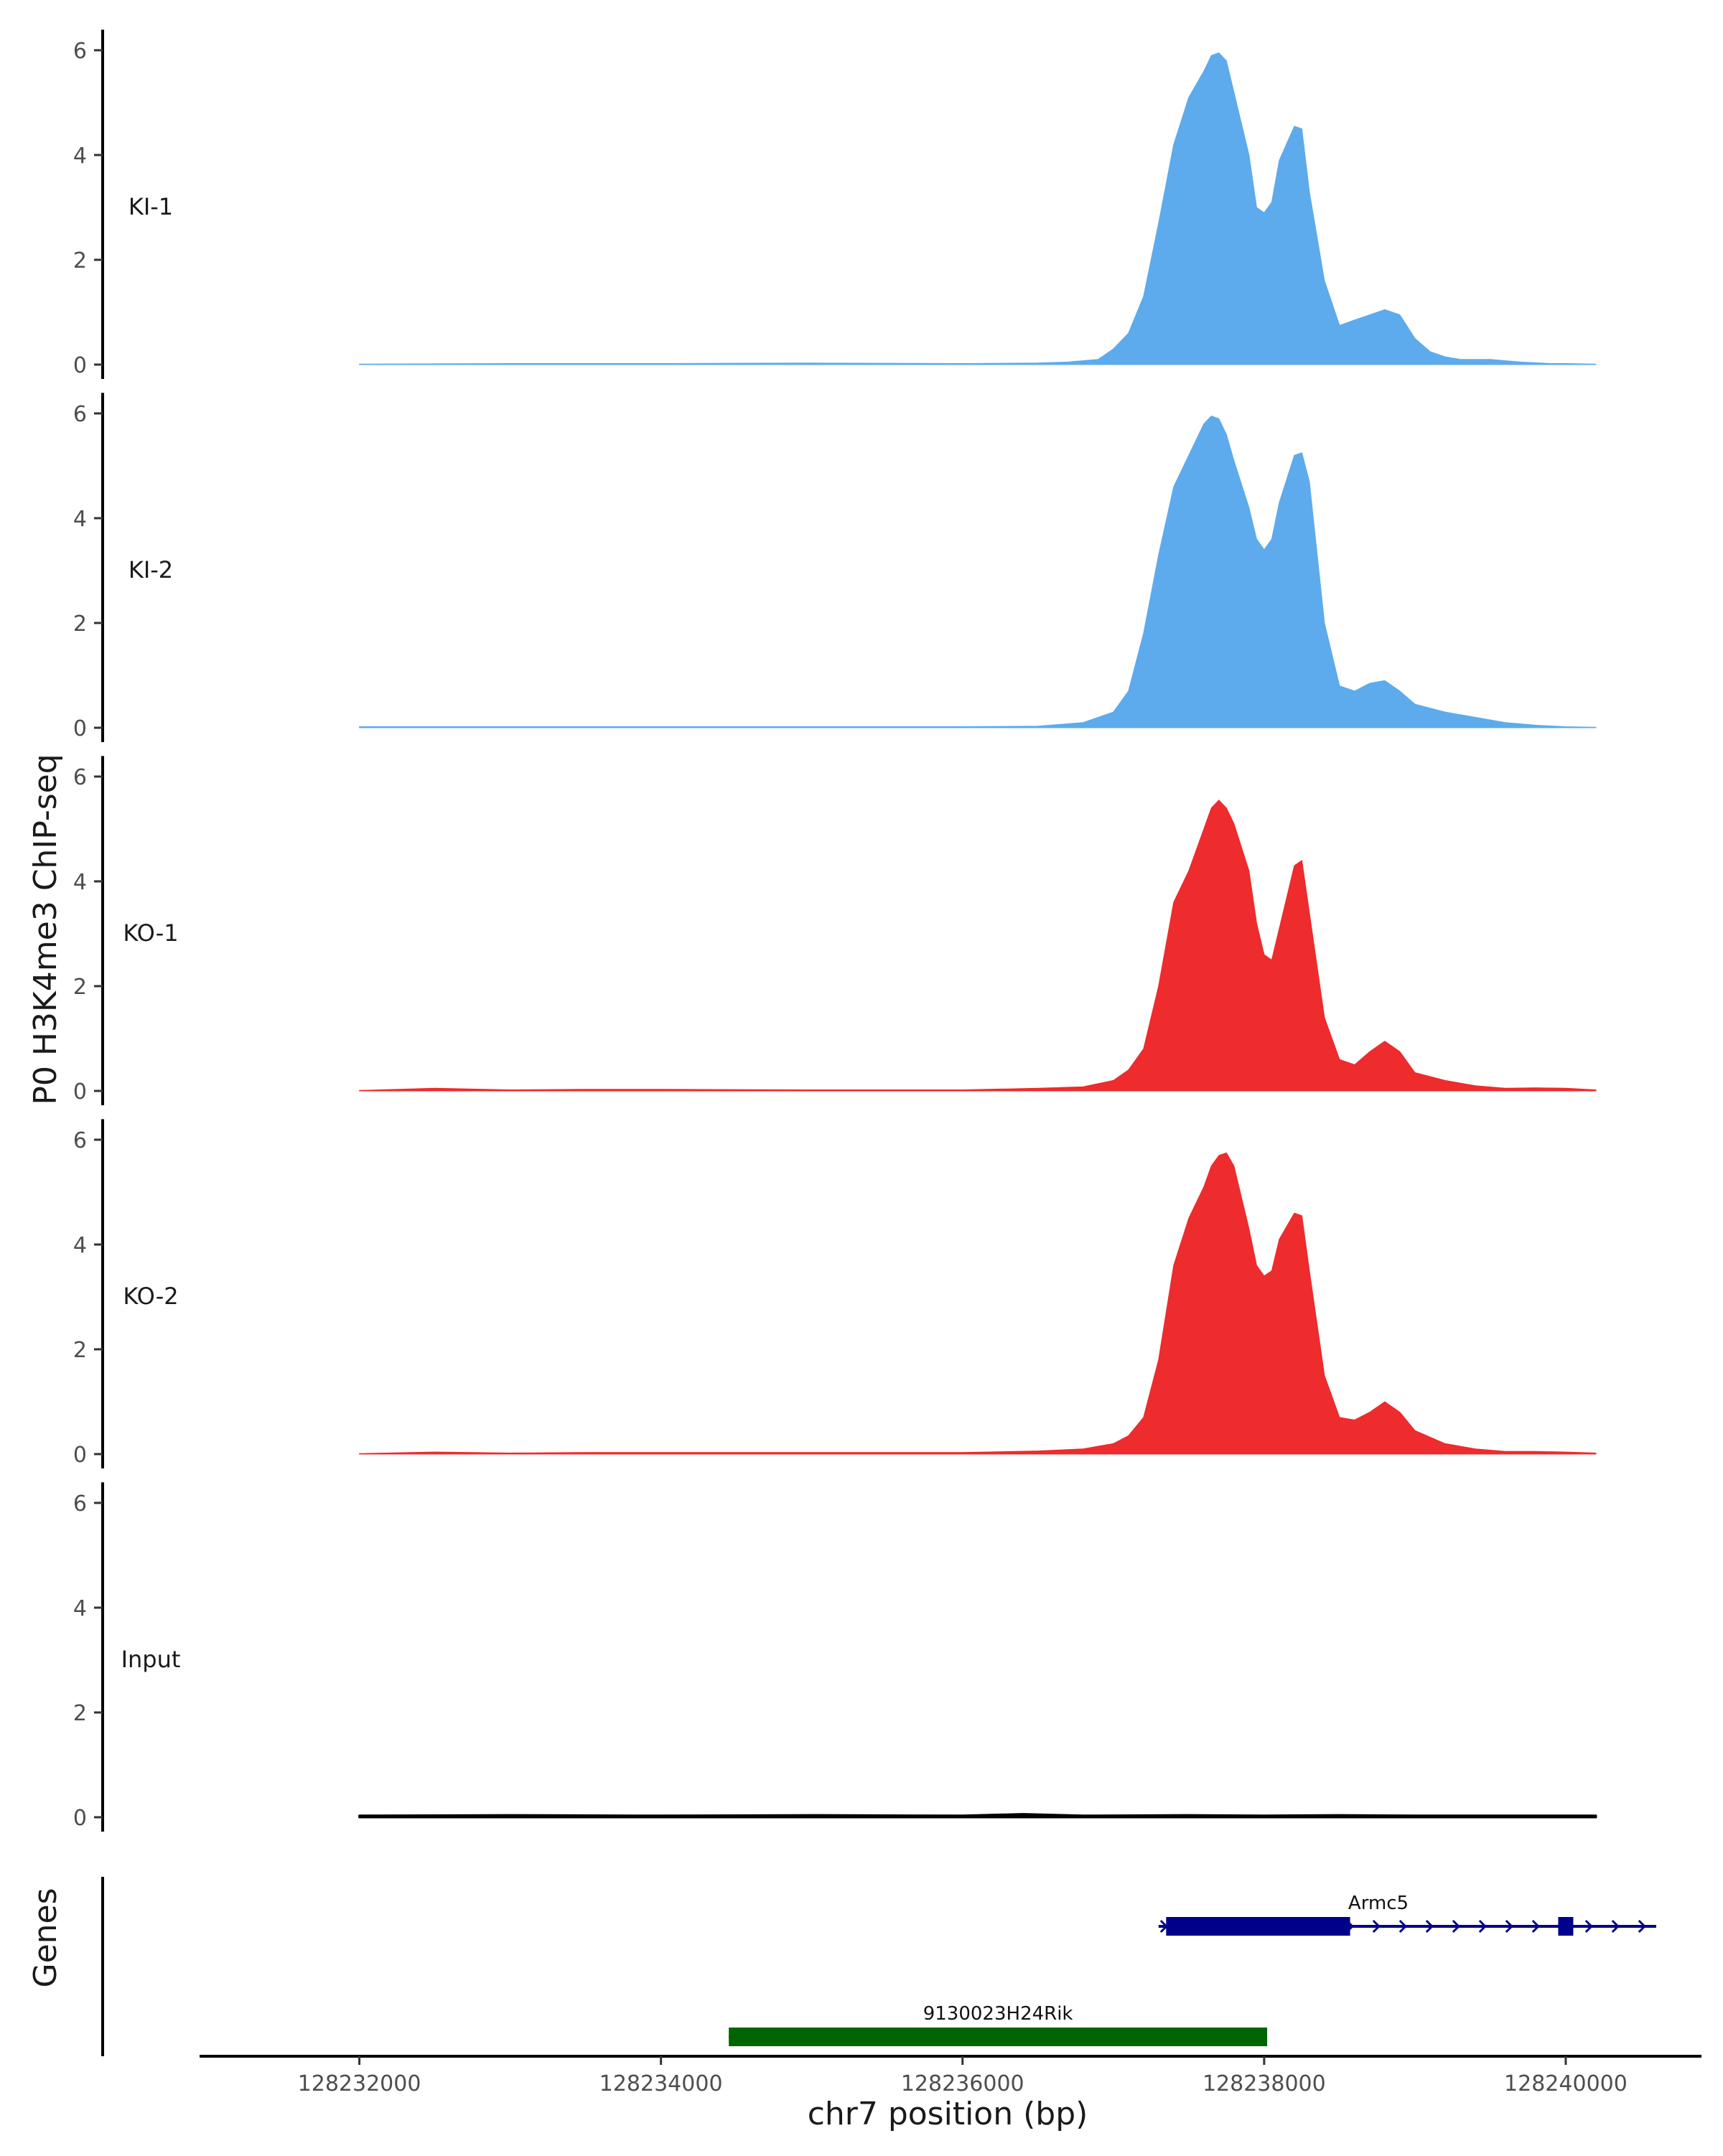  What do you see at coordinates (151, 206) in the screenshot?
I see `track-label-ki-1: KI-1` at bounding box center [151, 206].